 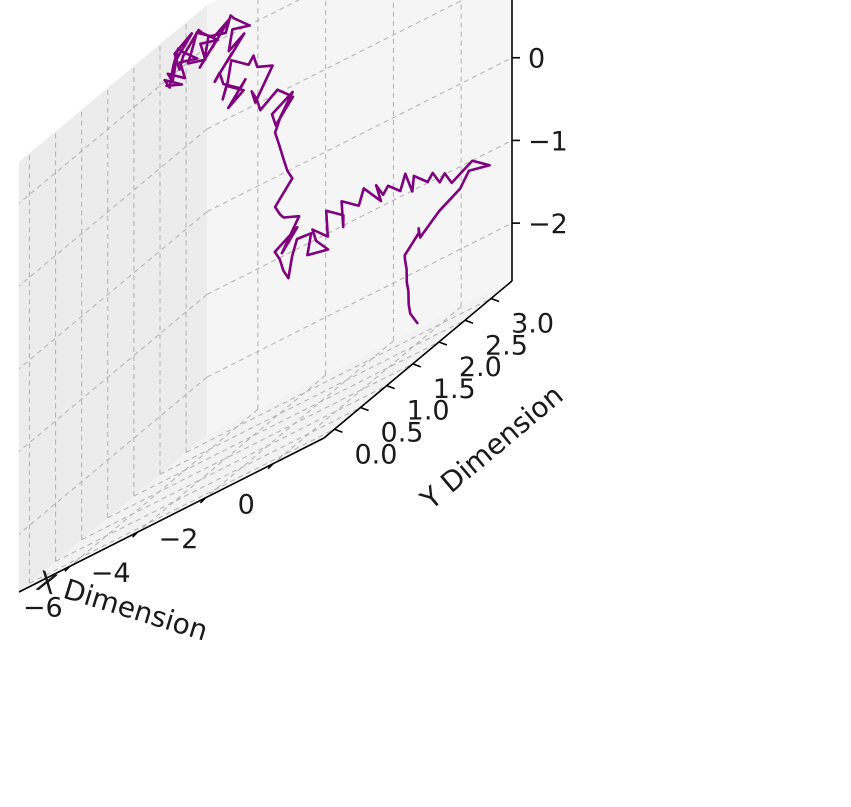 I want to click on y-tick-label: 0.0, so click(x=375, y=454).